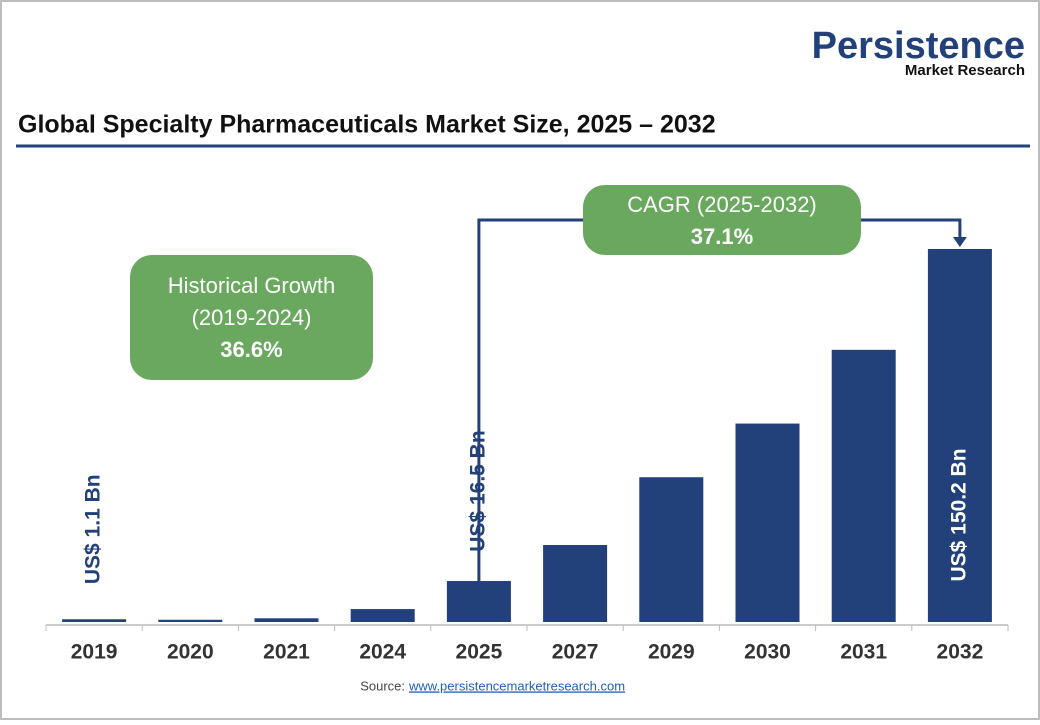 This screenshot has width=1040, height=725. What do you see at coordinates (190, 652) in the screenshot?
I see `x-tick-label: 2020` at bounding box center [190, 652].